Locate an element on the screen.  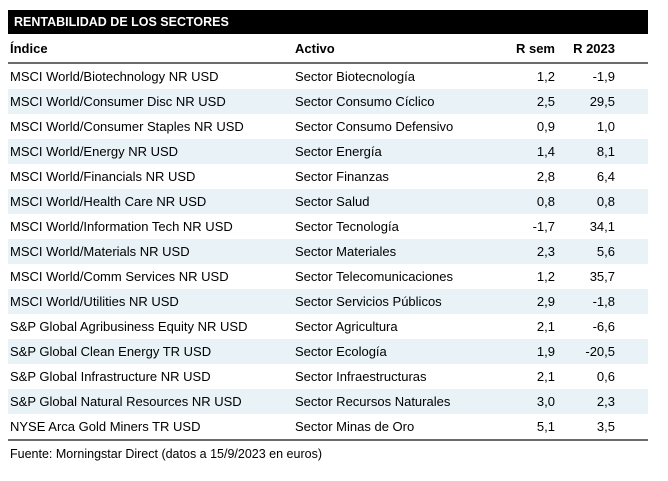
cell-r-2023: 3,5 is located at coordinates (605, 426).